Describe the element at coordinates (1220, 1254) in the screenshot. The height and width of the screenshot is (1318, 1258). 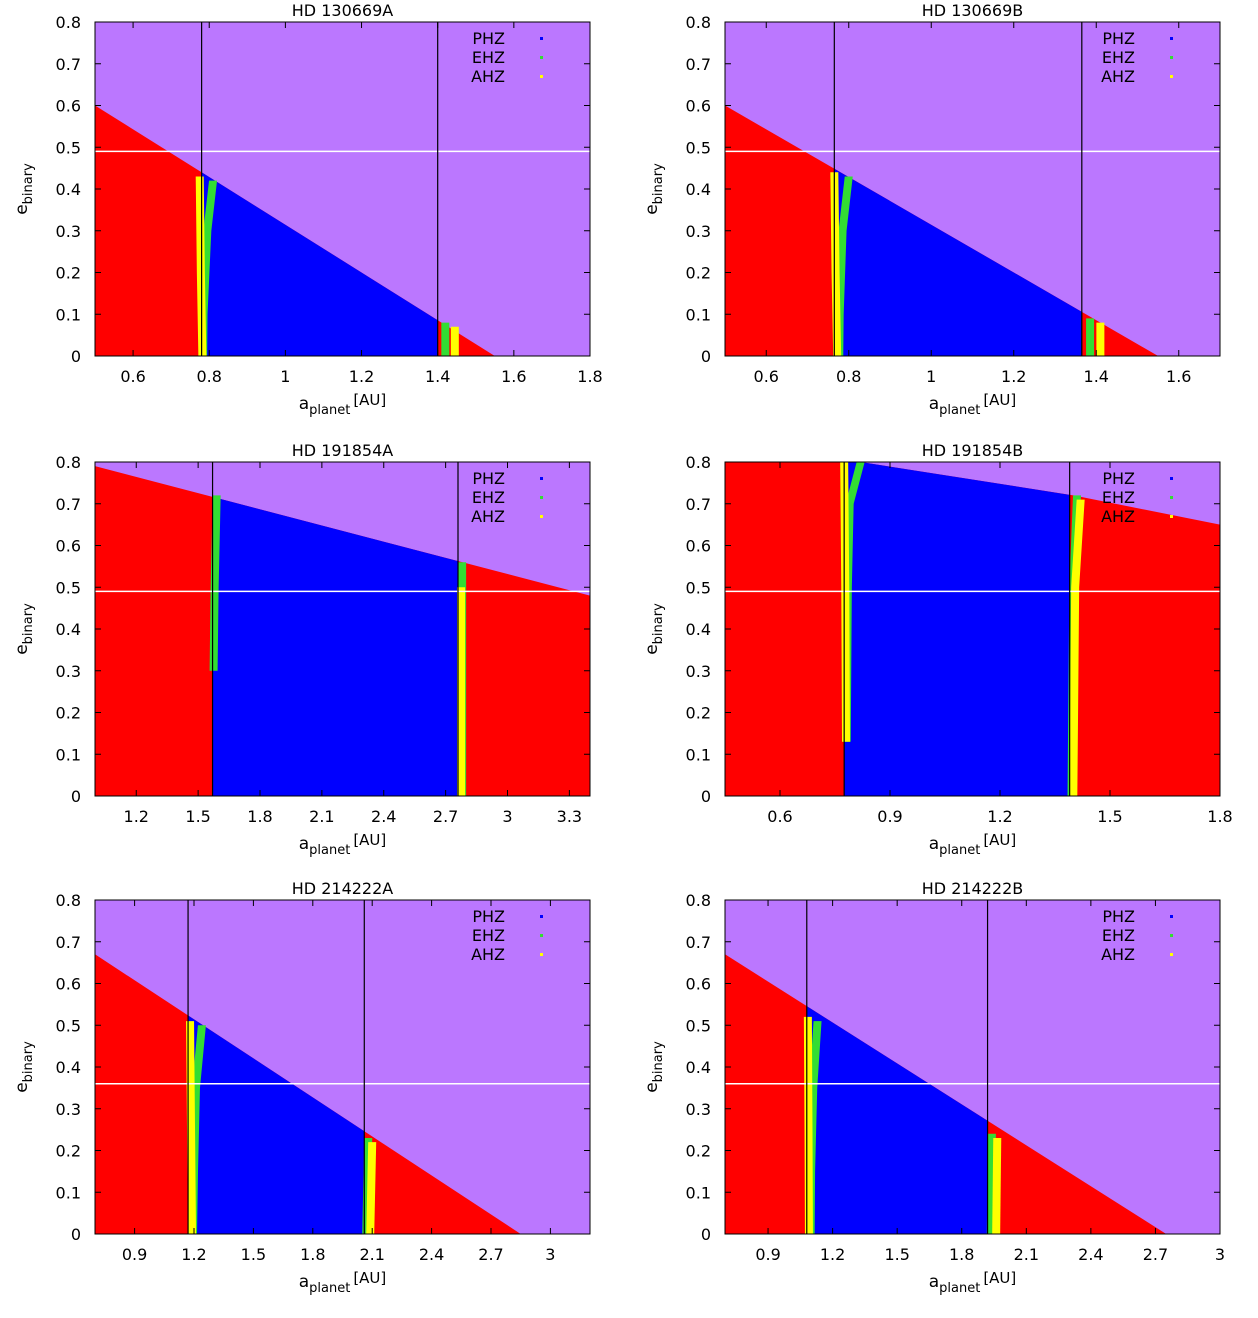
I see `x-tick-label: 3` at that location.